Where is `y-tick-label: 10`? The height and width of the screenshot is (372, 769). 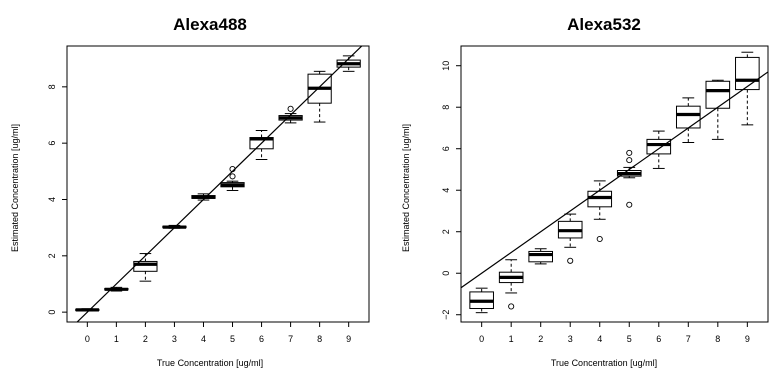 y-tick-label: 10 is located at coordinates (446, 66).